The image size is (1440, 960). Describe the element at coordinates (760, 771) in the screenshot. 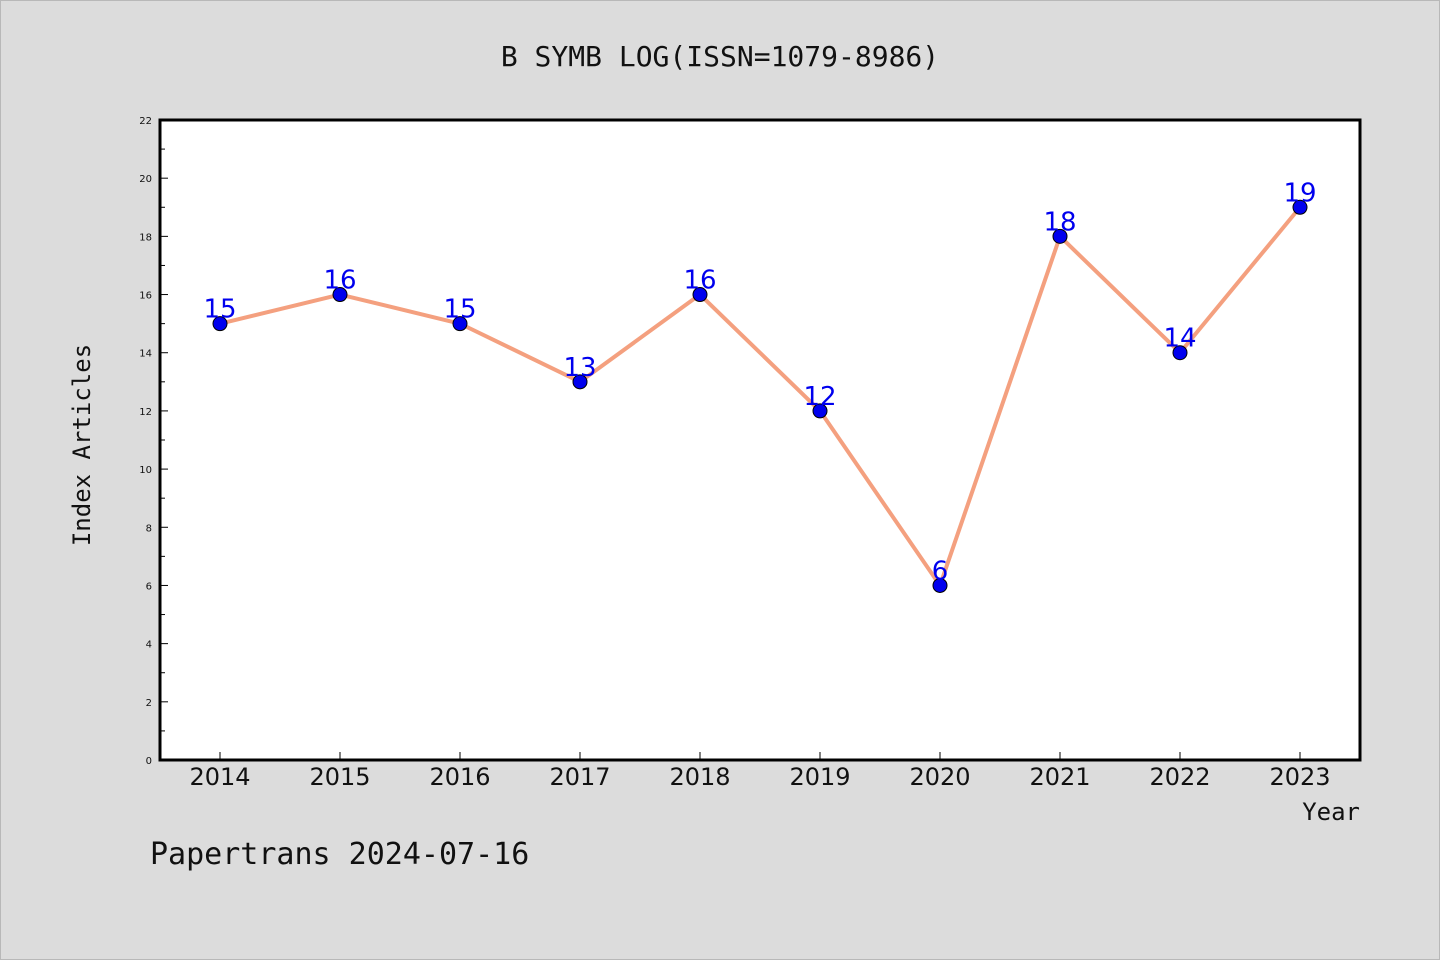

I see `x-axis: 2014 2015 2016 2017 2018 2019 2020 2021 2022 2023` at that location.